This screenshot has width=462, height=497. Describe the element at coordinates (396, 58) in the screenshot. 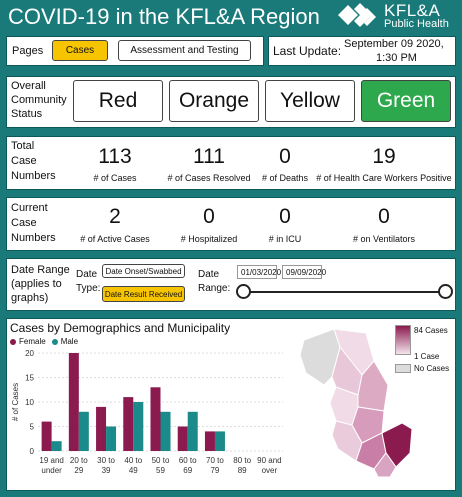

I see `last-update-time: 1:30 PM` at that location.